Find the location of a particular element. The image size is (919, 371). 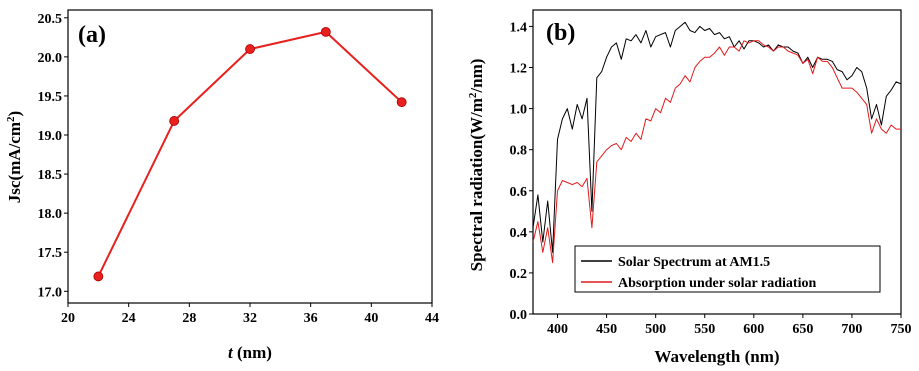

chart-b-ylabel-end: /nm) is located at coordinates (476, 76).